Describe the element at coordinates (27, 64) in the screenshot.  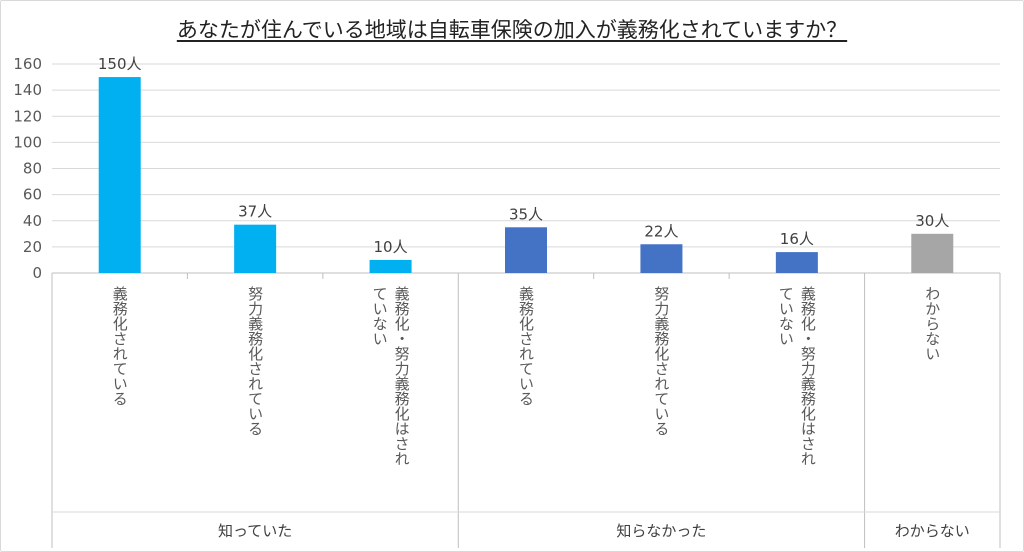
I see `y-tick-label: 160` at that location.